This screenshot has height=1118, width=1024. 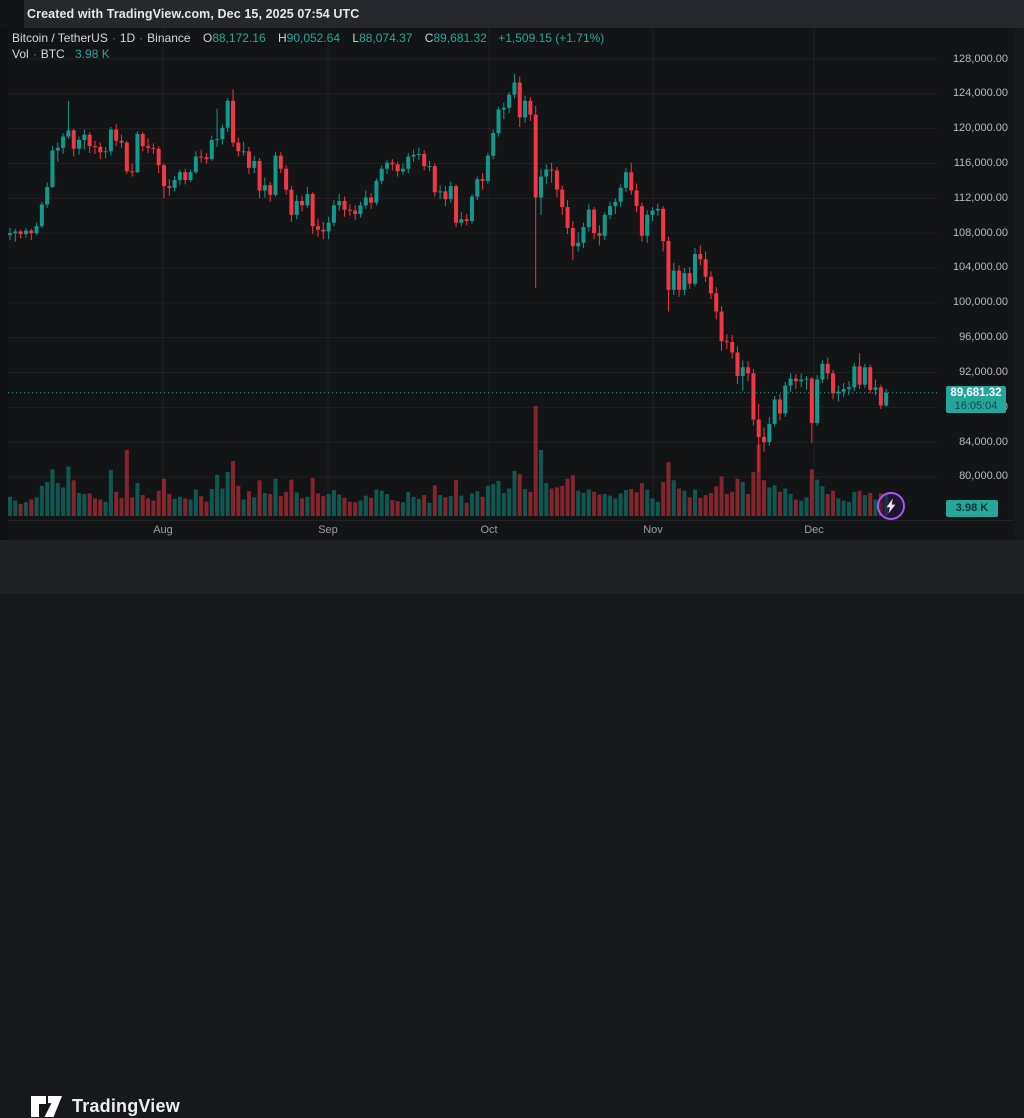 I want to click on exchange-label: Binance, so click(x=169, y=38).